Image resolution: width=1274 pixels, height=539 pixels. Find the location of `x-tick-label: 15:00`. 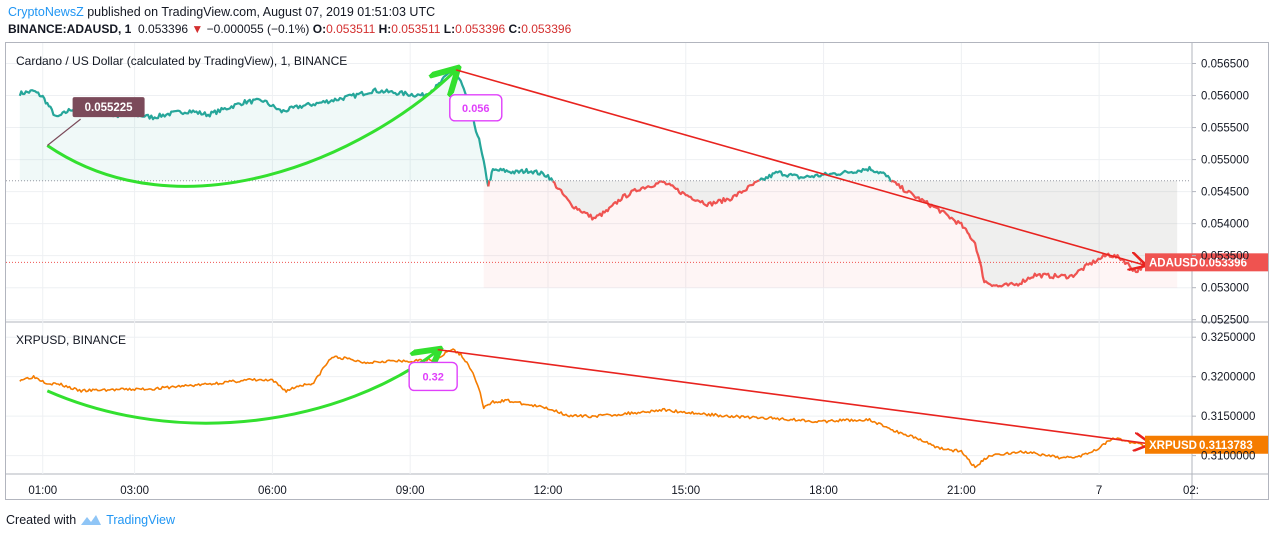

x-tick-label: 15:00 is located at coordinates (685, 491).